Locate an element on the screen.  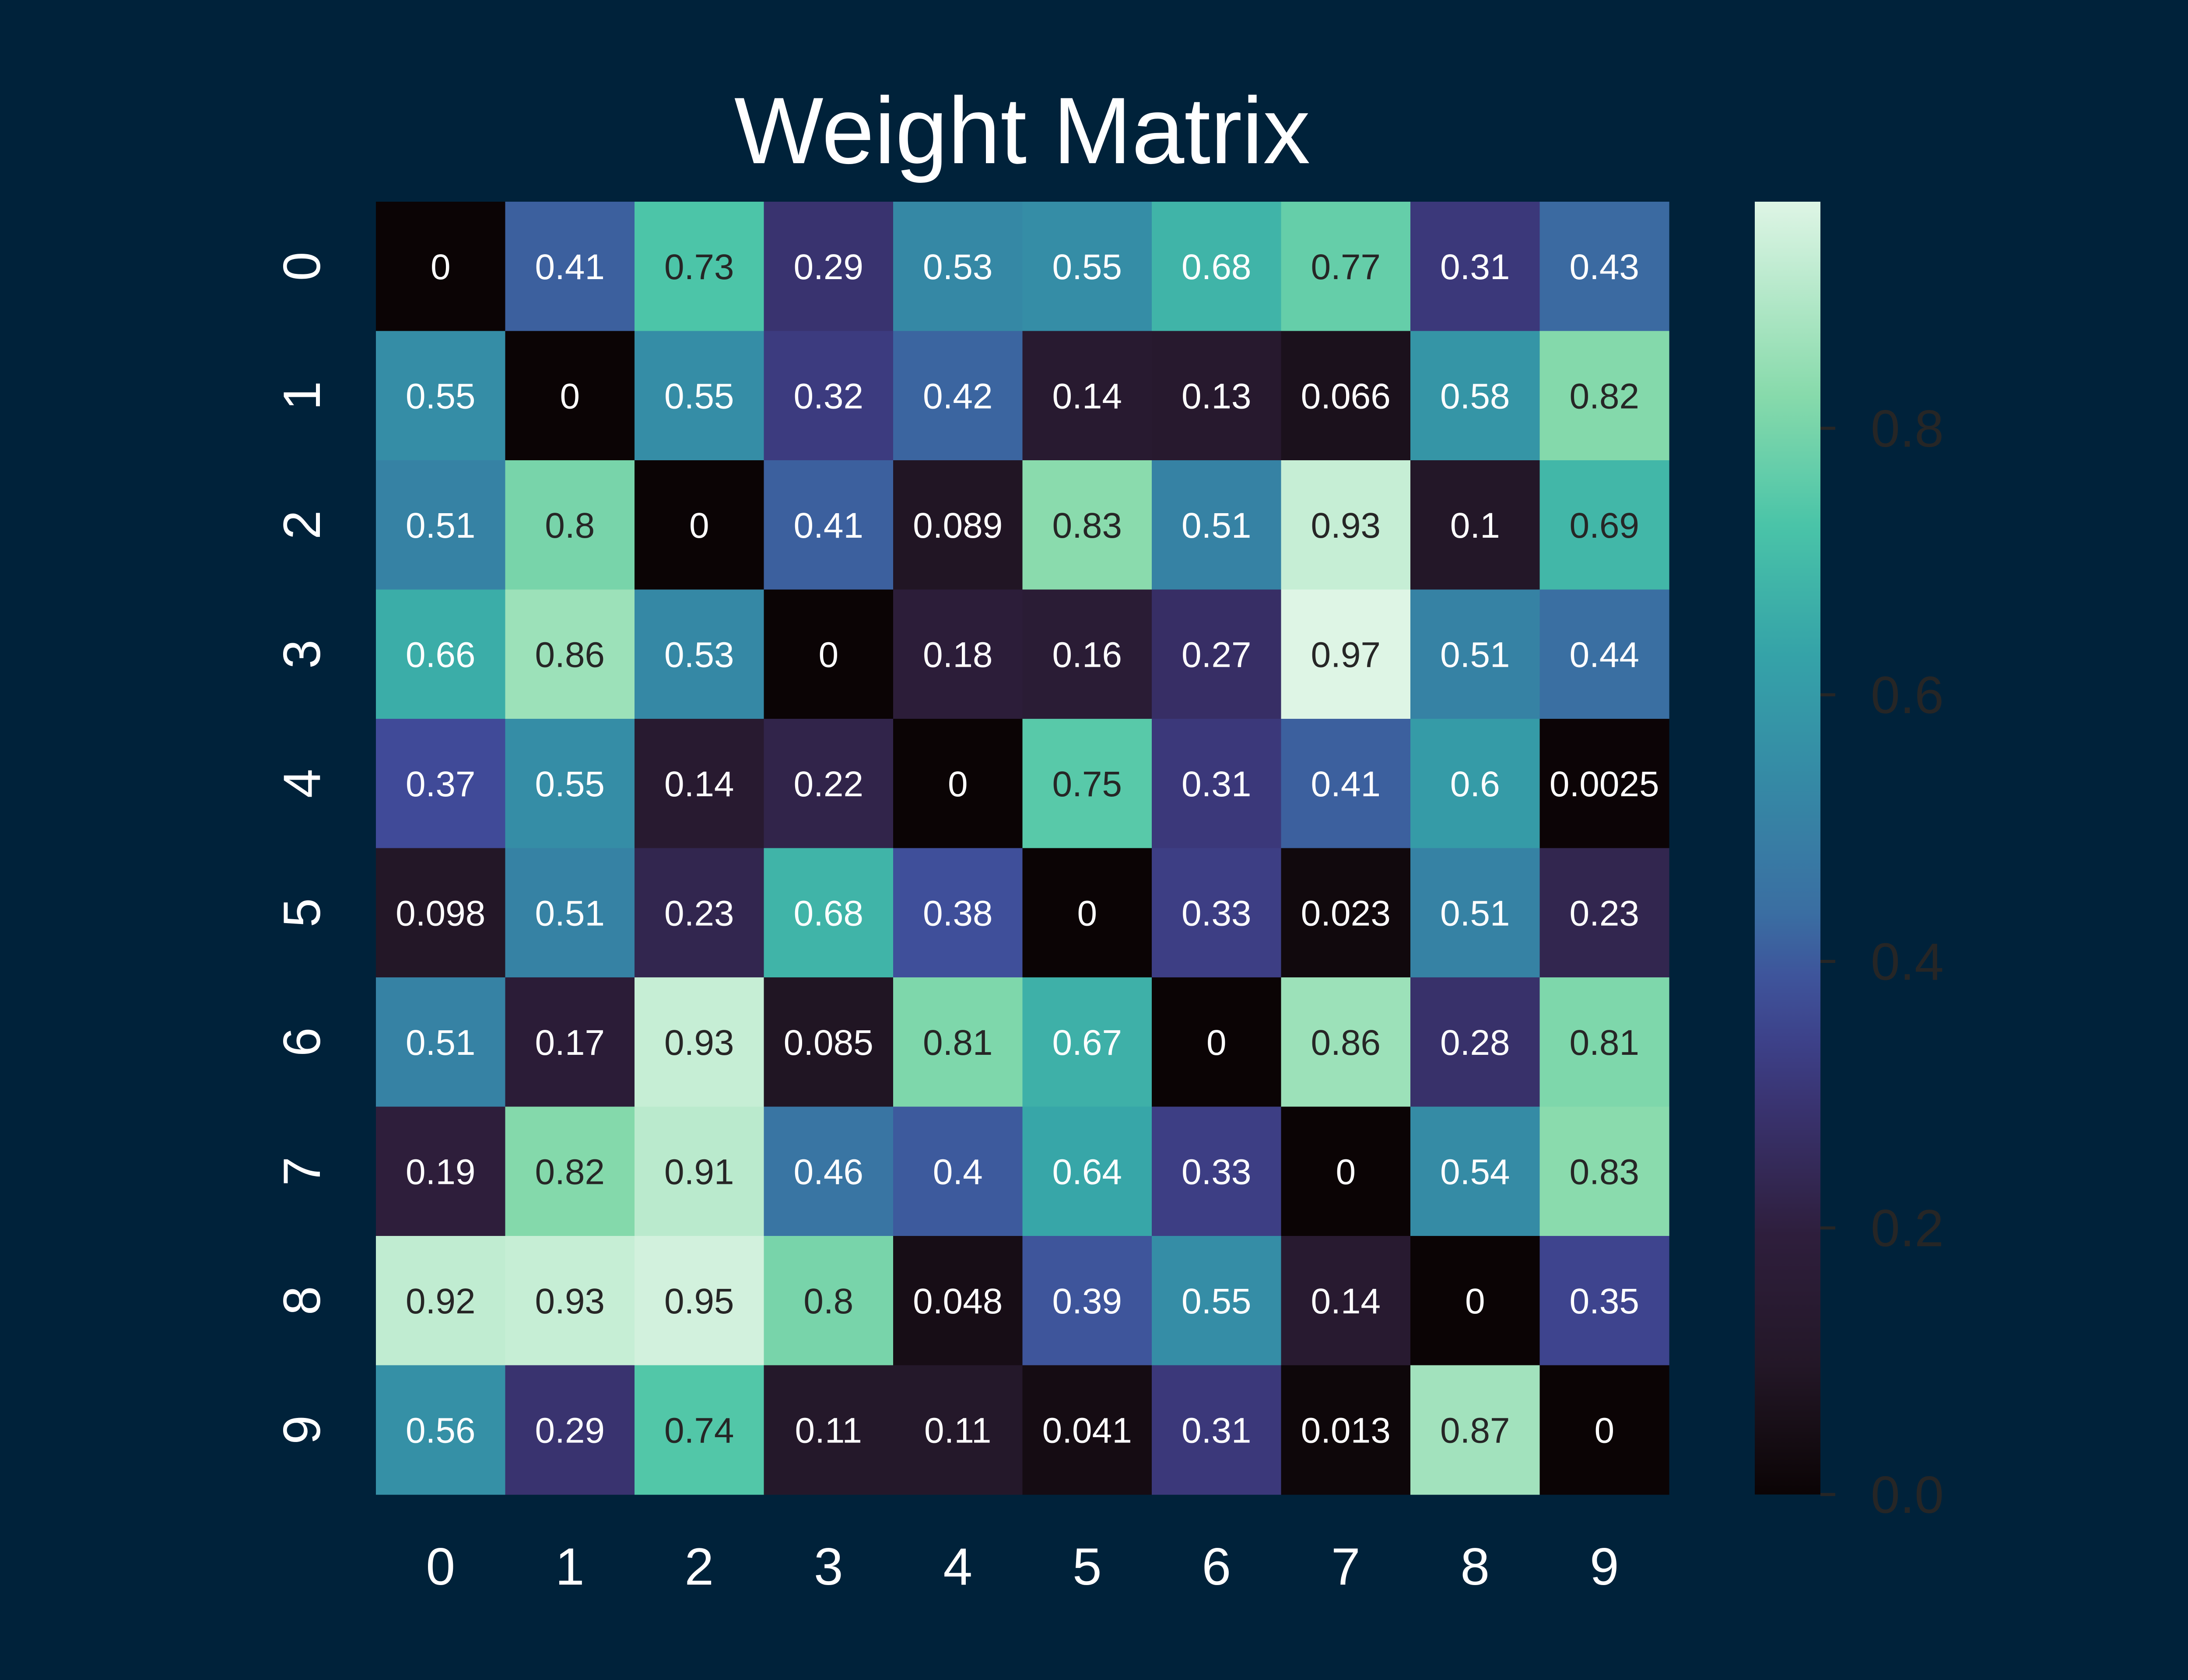
x-tick-label: 4 is located at coordinates (958, 1566).